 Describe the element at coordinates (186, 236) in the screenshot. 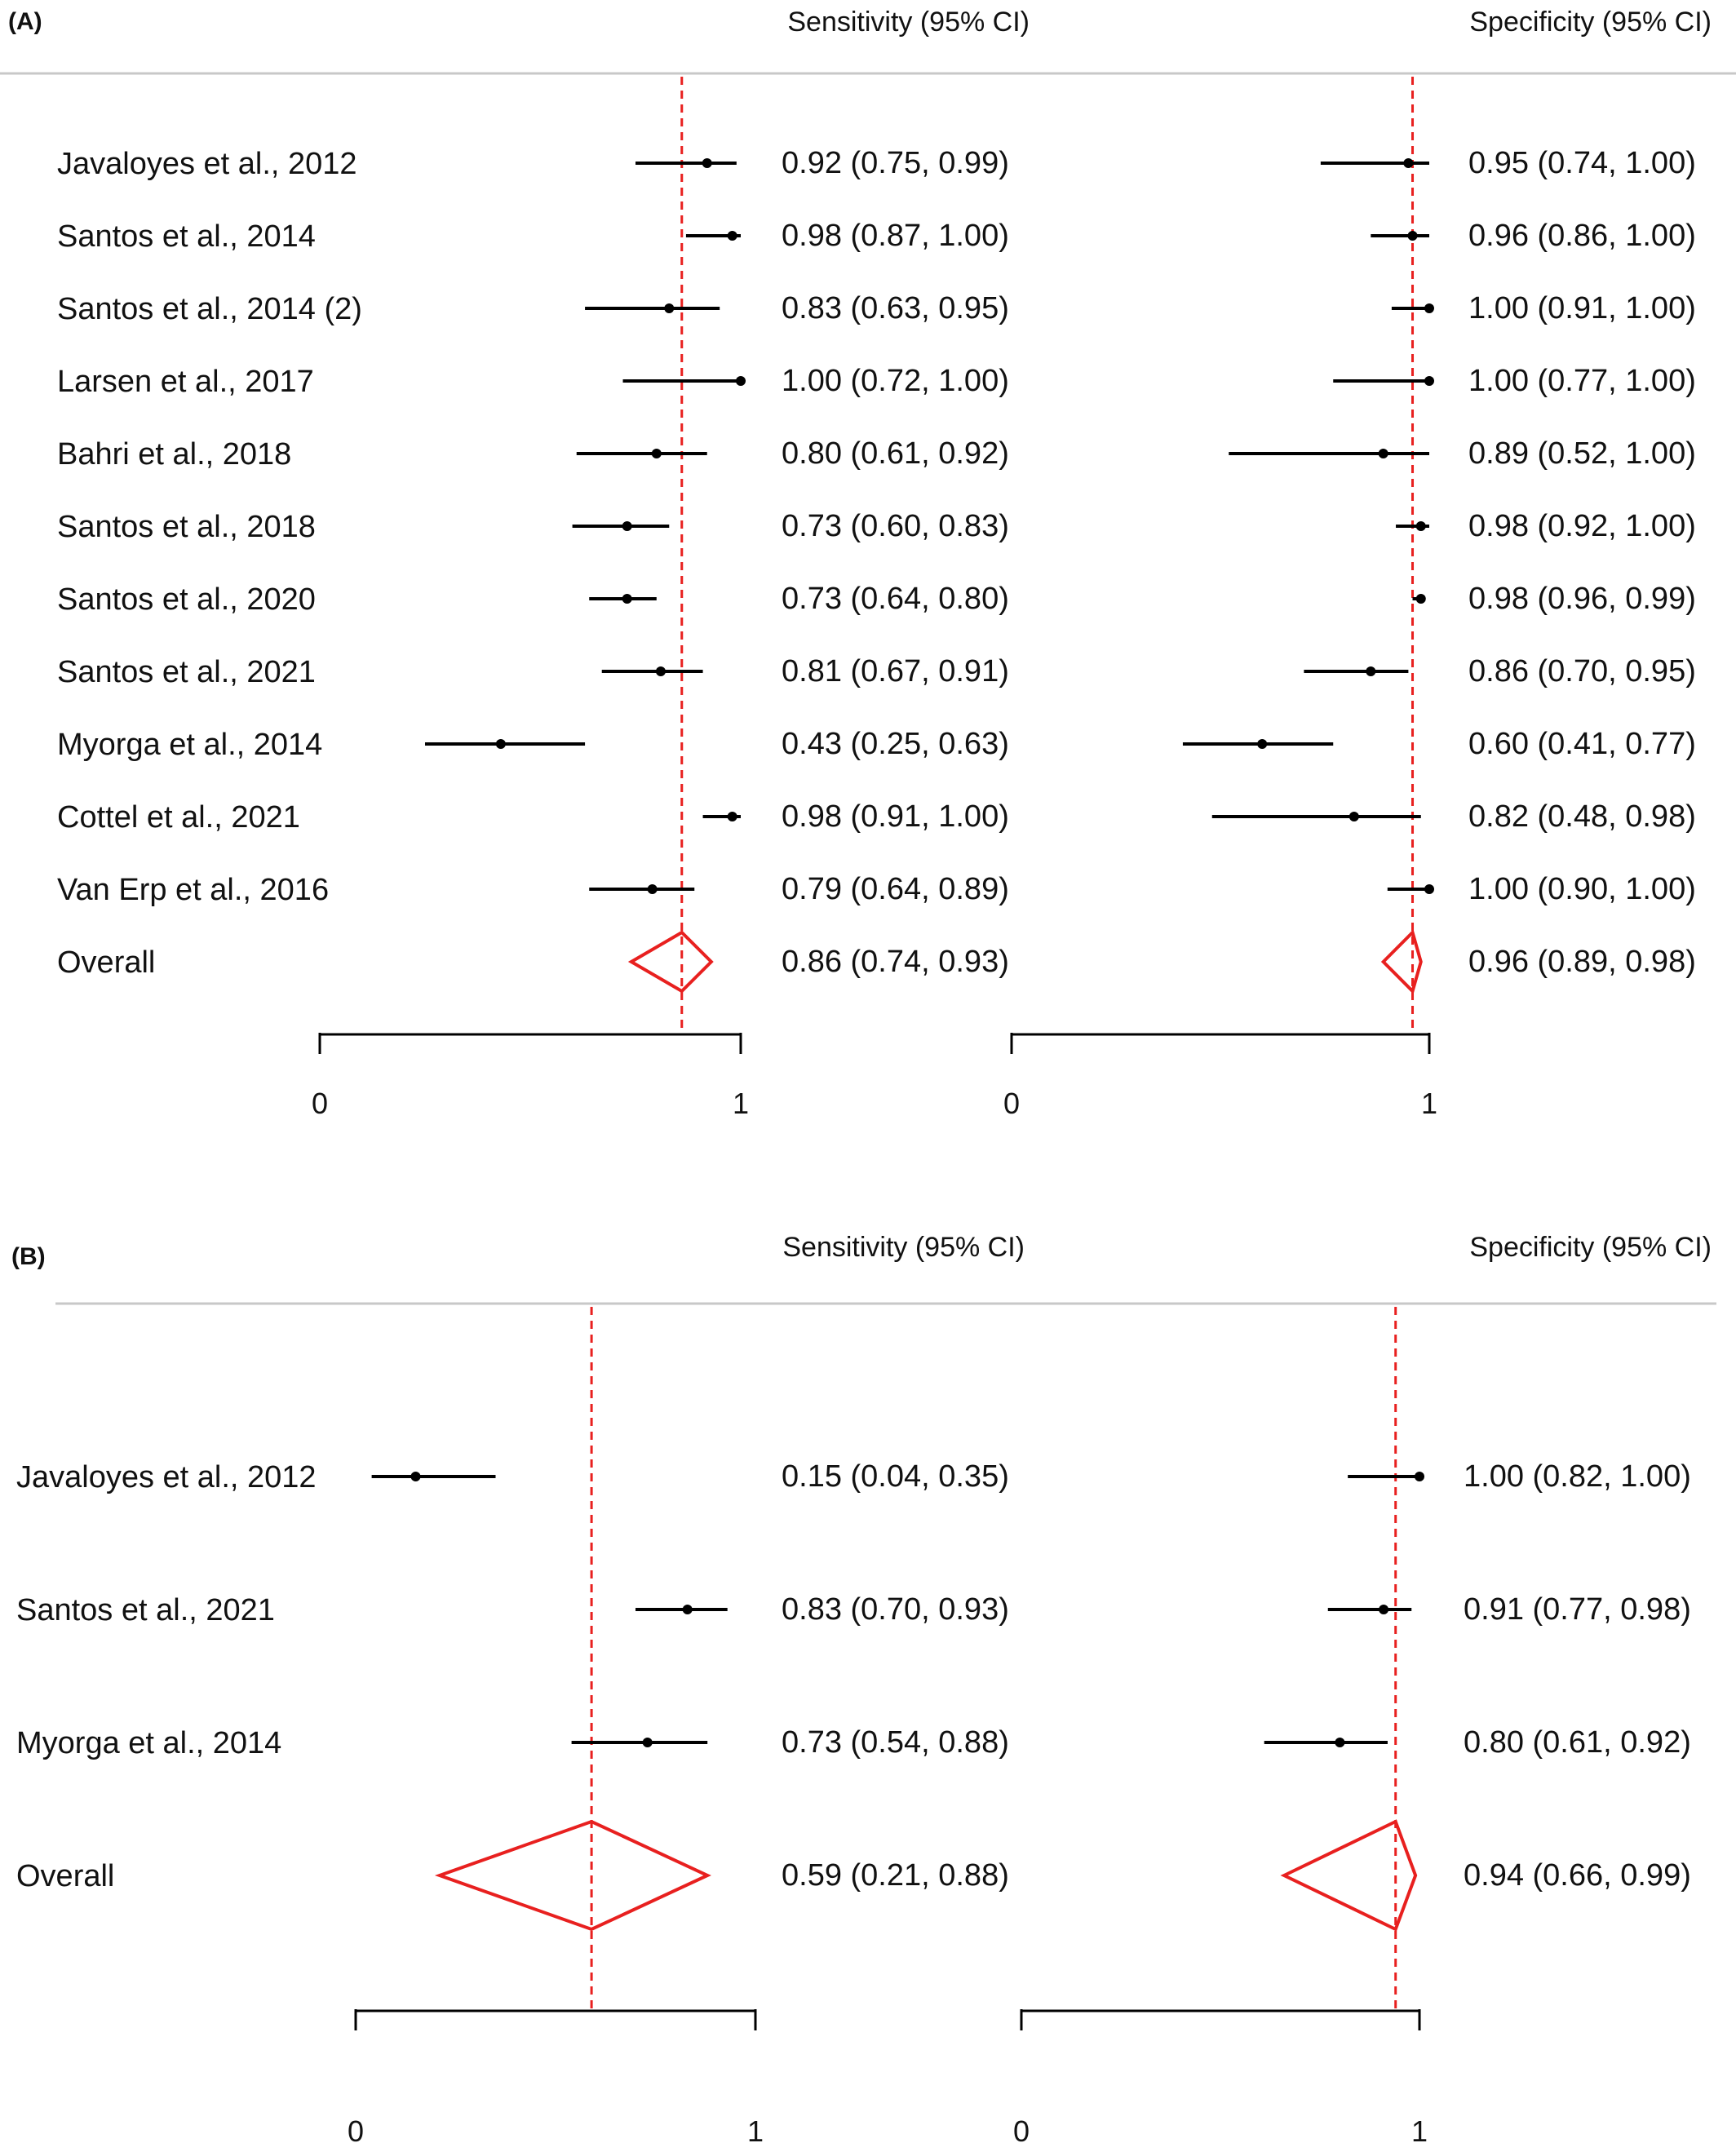

I see `study-label: Santos et al., 2014` at that location.